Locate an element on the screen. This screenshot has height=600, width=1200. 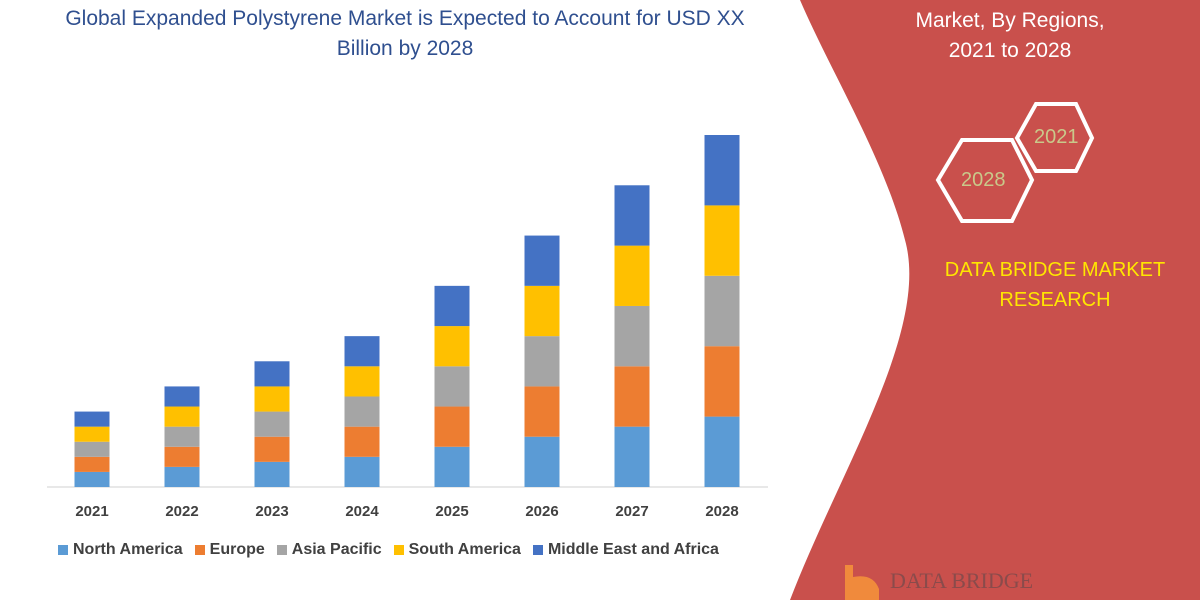
bar-segment-2024-asia-pacific is located at coordinates (362, 411).